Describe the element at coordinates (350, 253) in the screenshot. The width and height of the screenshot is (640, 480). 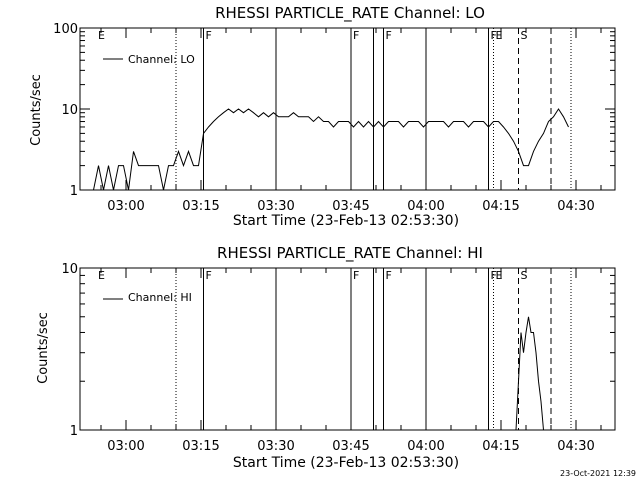
I see `chart-title-hi: RHESSI PARTICLE_RATE Channel: HI` at that location.